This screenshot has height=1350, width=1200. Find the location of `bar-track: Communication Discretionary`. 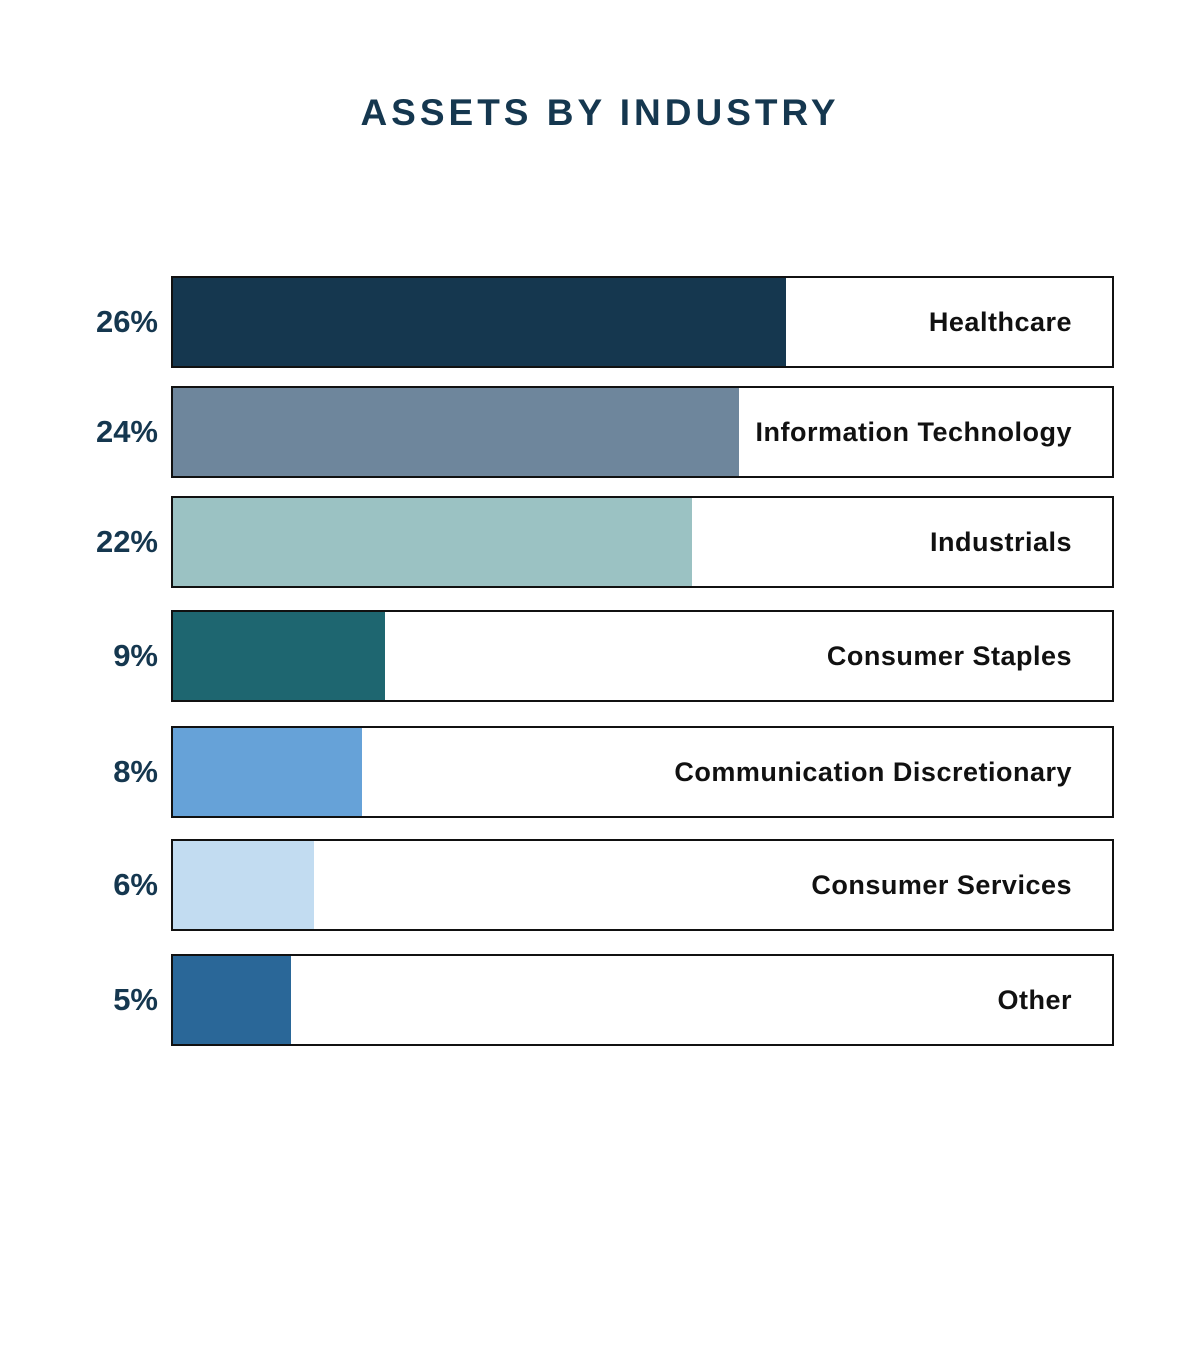

bar-track: Communication Discretionary is located at coordinates (642, 772).